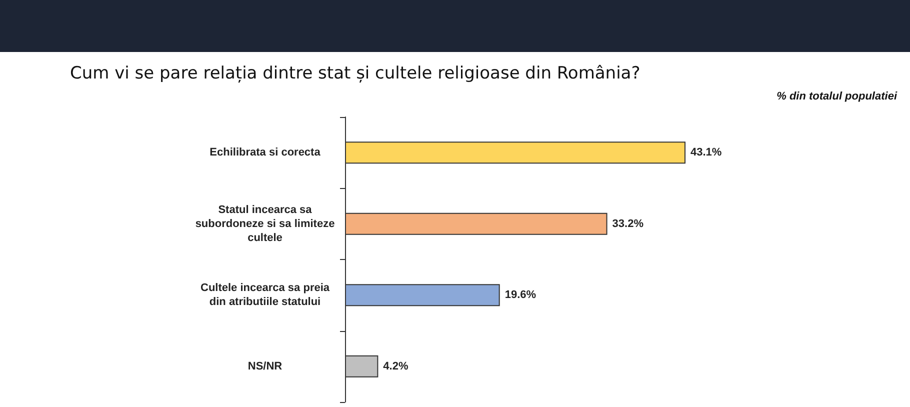 The height and width of the screenshot is (407, 910). I want to click on y-tick-label: Echilibrata si corecta, so click(266, 152).